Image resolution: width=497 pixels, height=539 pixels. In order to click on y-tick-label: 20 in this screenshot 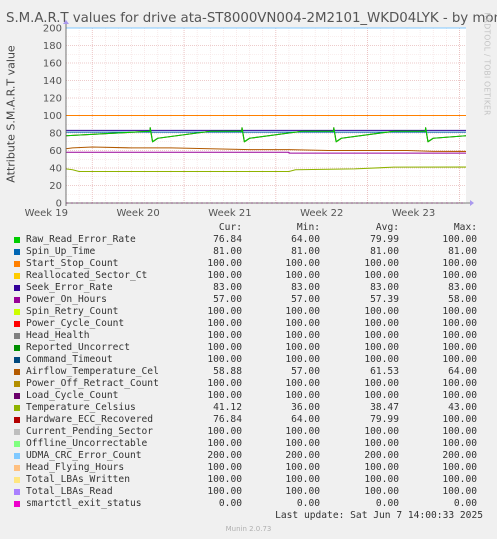, I will do `click(55, 186)`.